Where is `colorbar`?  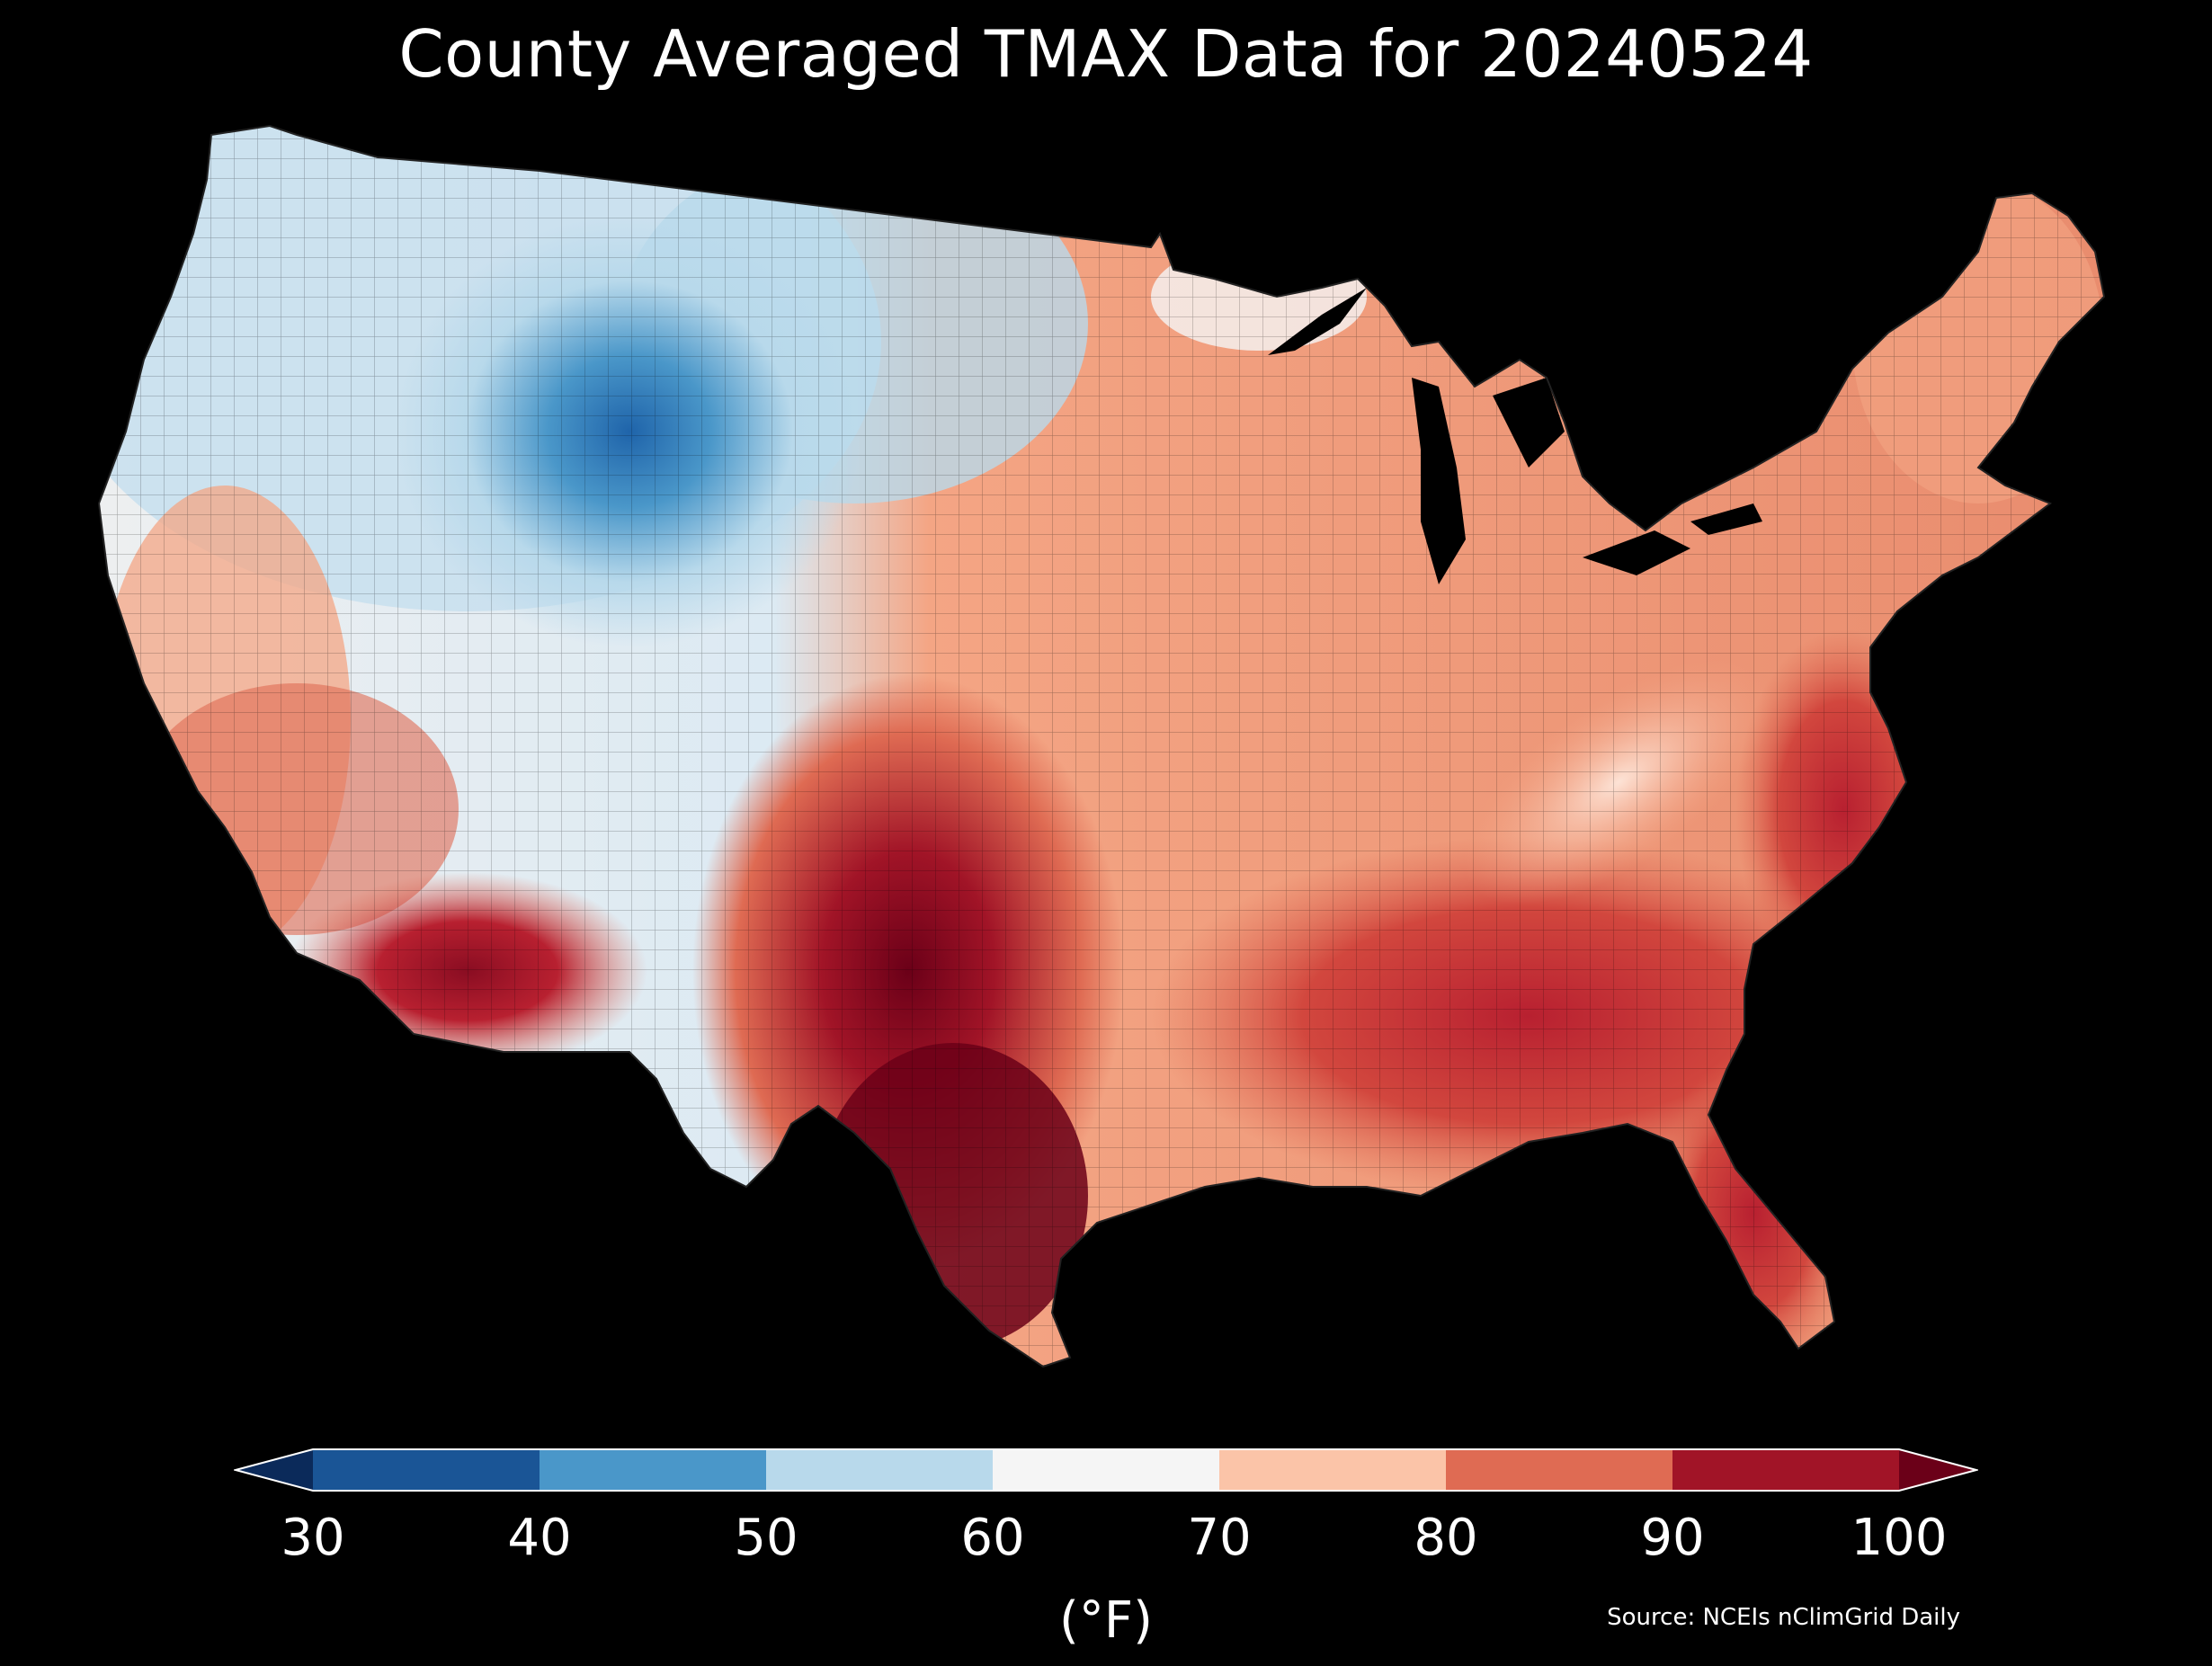
colorbar is located at coordinates (1106, 1470).